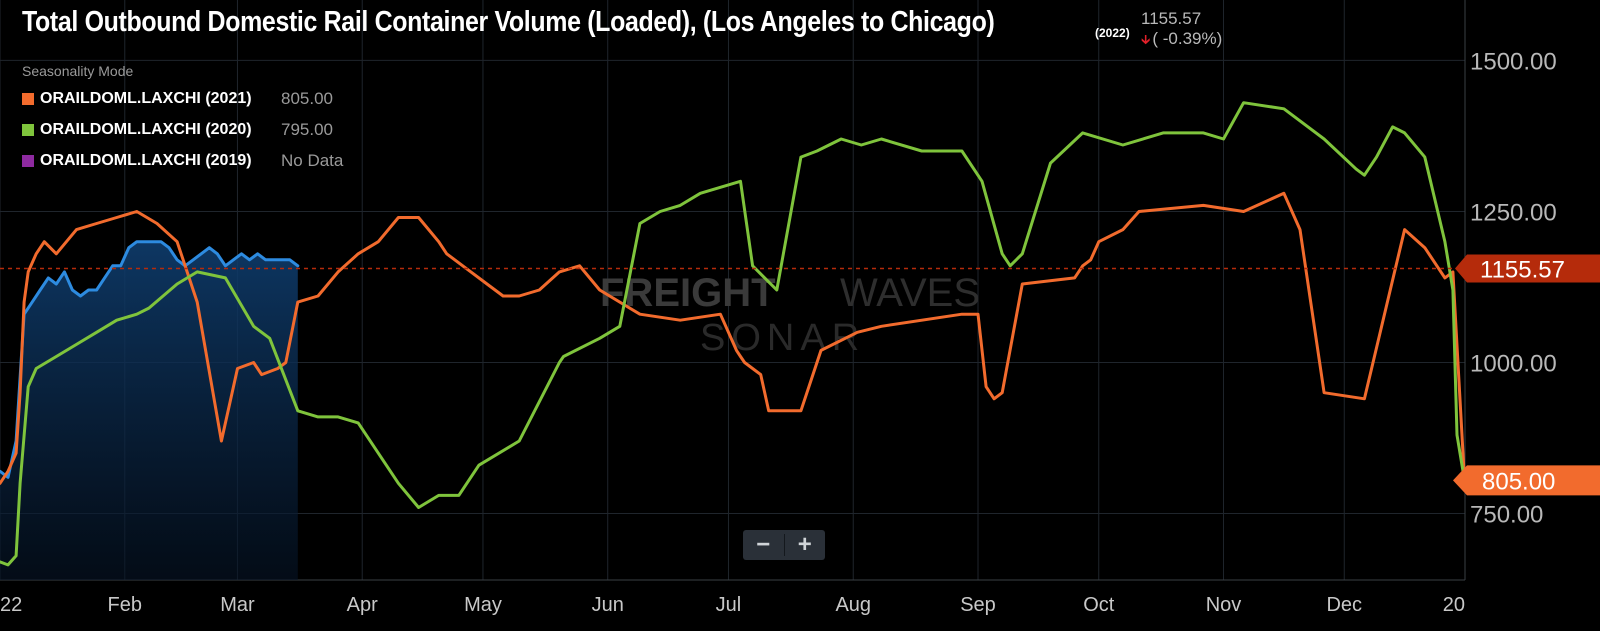  I want to click on x-tick-label: Dec, so click(1344, 605).